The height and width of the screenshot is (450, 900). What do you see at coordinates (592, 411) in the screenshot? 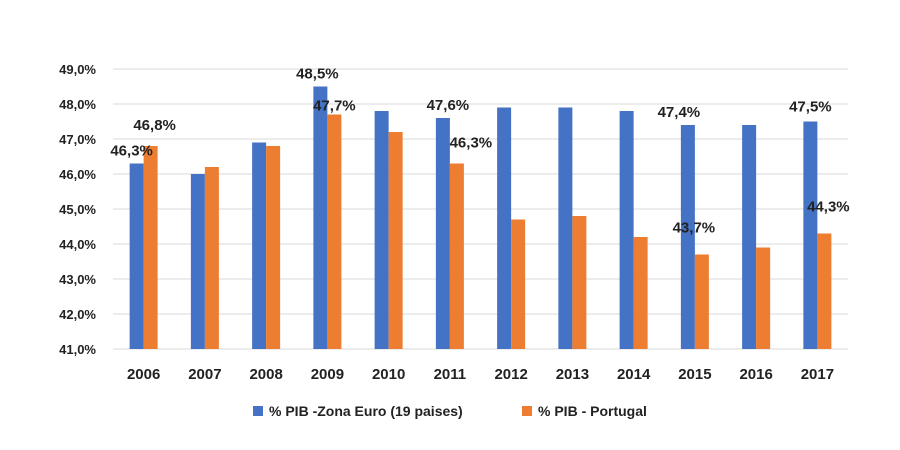
I see `legend-label: % PIB - Portugal` at bounding box center [592, 411].